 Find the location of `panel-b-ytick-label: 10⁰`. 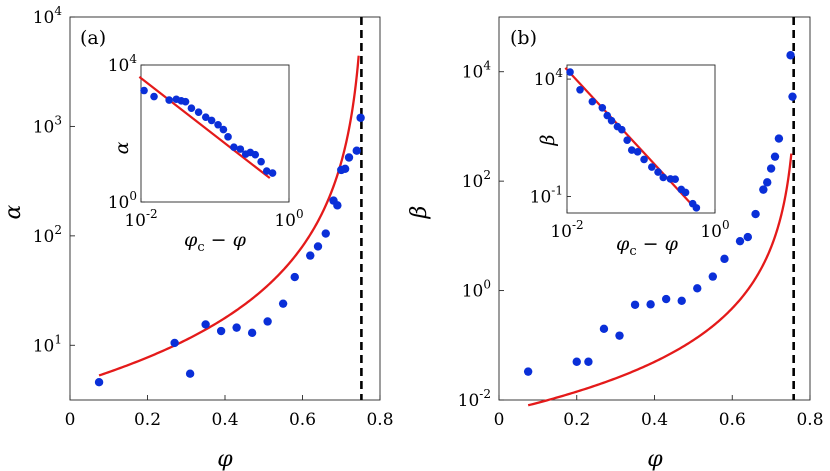

panel-b-ytick-label: 10⁰ is located at coordinates (476, 290).